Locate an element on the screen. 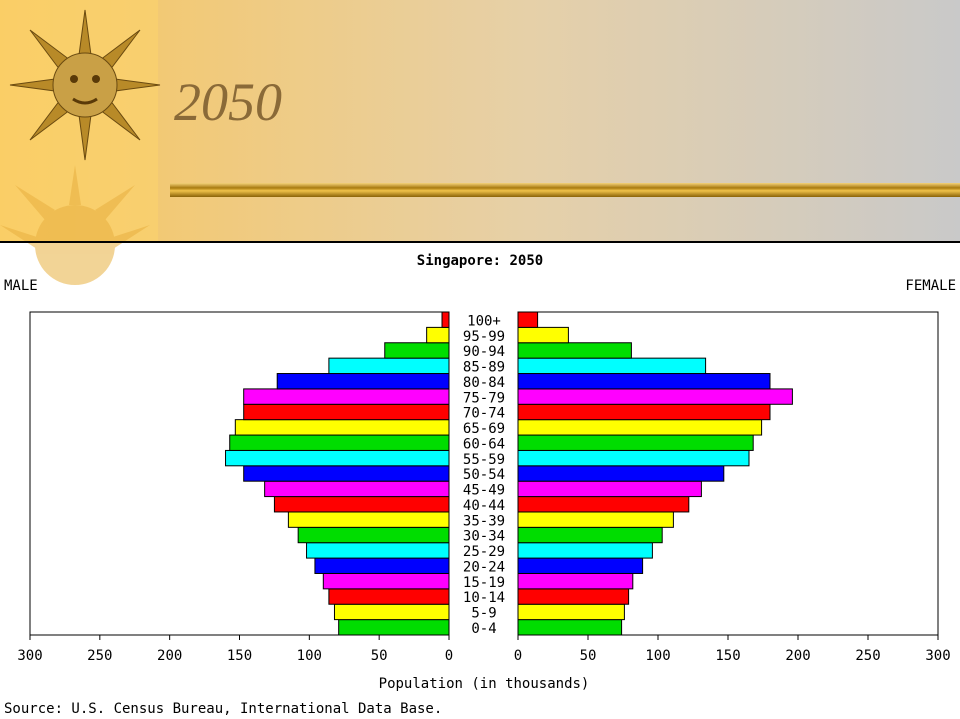 The width and height of the screenshot is (960, 719). age-label: 90-94 is located at coordinates (484, 352).